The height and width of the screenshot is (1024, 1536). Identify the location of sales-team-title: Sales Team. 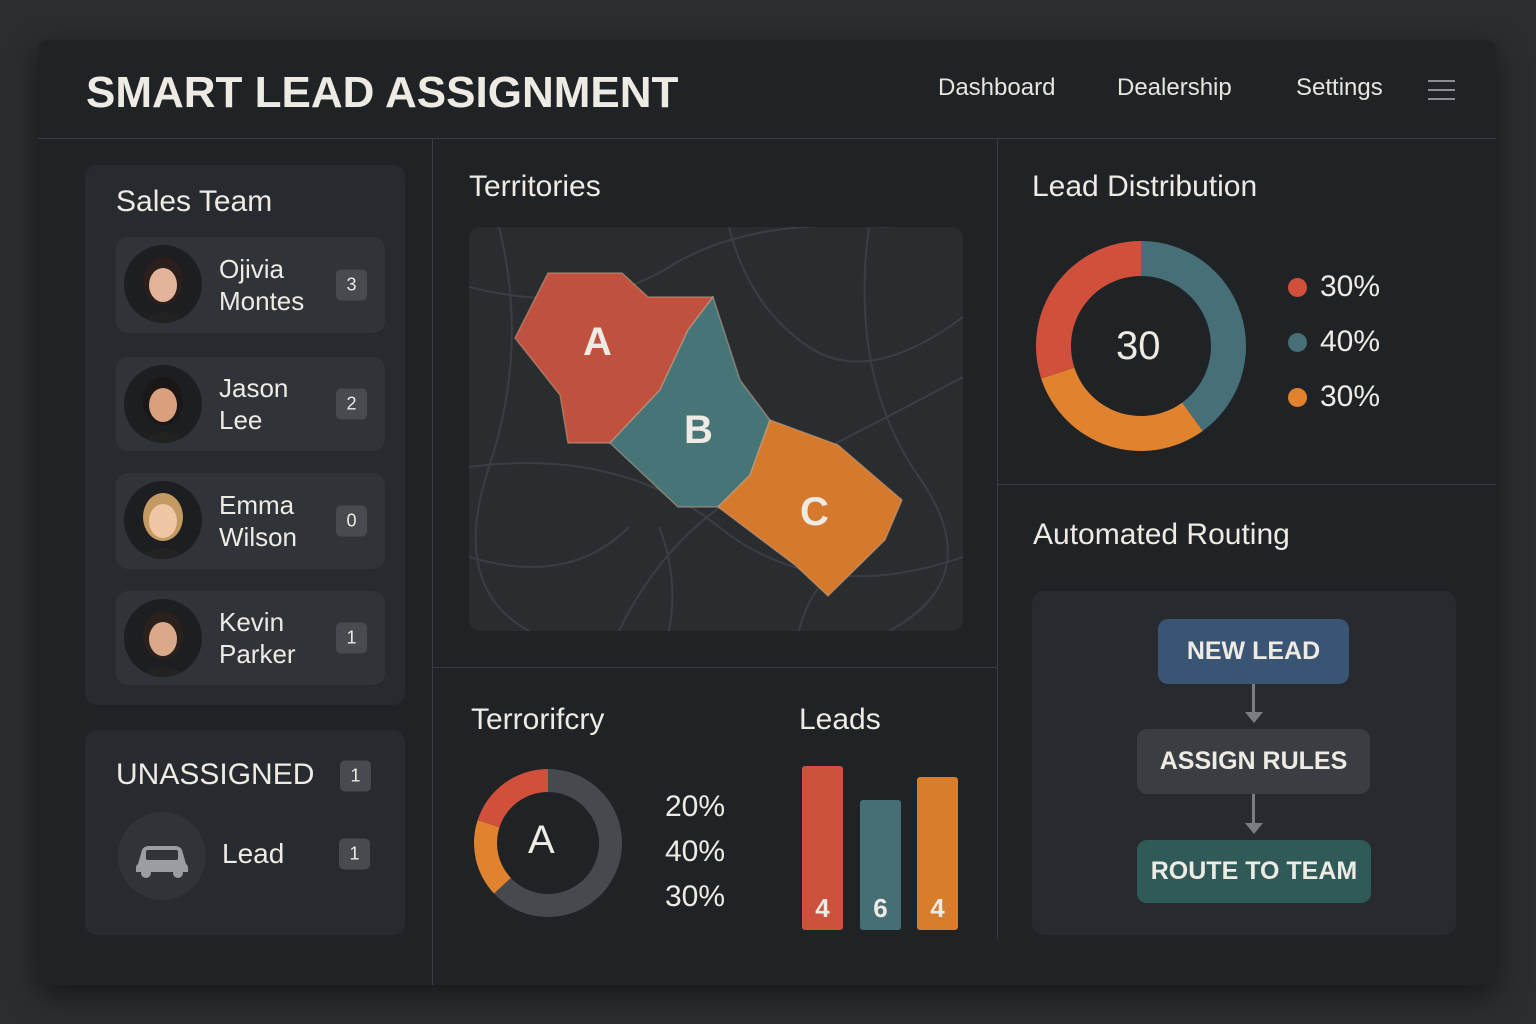
(194, 201).